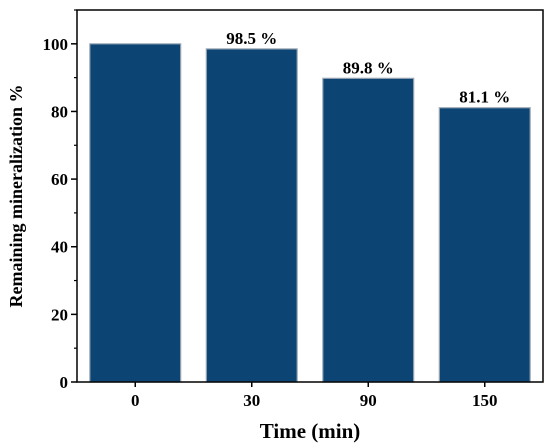  I want to click on y-axis: 0 20 40 60 80 100, so click(60, 200).